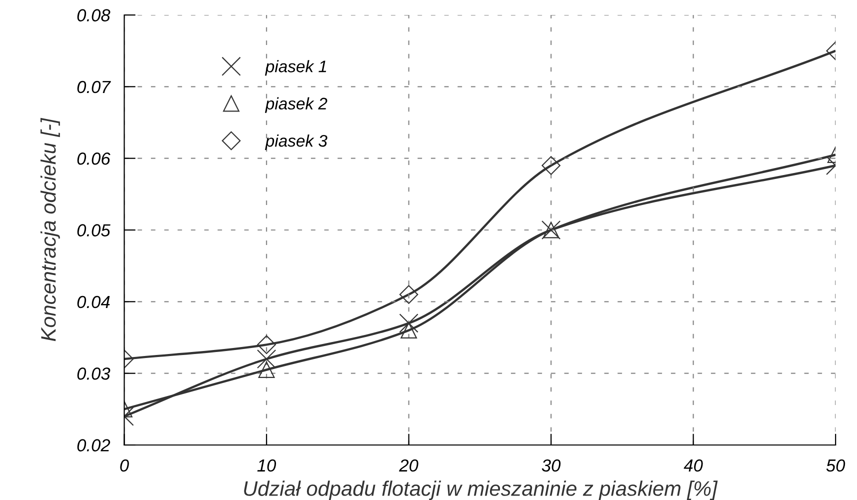 The width and height of the screenshot is (857, 500). What do you see at coordinates (93, 158) in the screenshot?
I see `y-tick-label: 0.06` at bounding box center [93, 158].